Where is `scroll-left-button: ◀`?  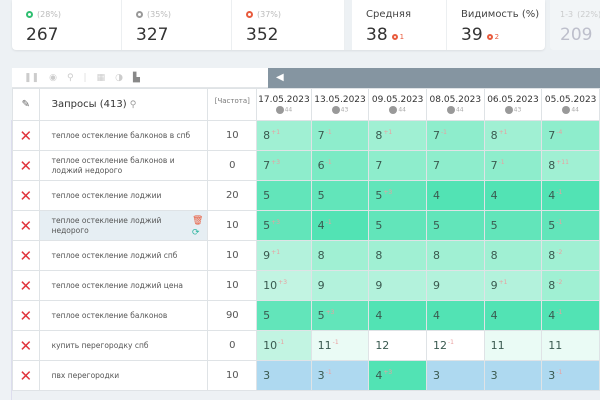 scroll-left-button: ◀ is located at coordinates (434, 78).